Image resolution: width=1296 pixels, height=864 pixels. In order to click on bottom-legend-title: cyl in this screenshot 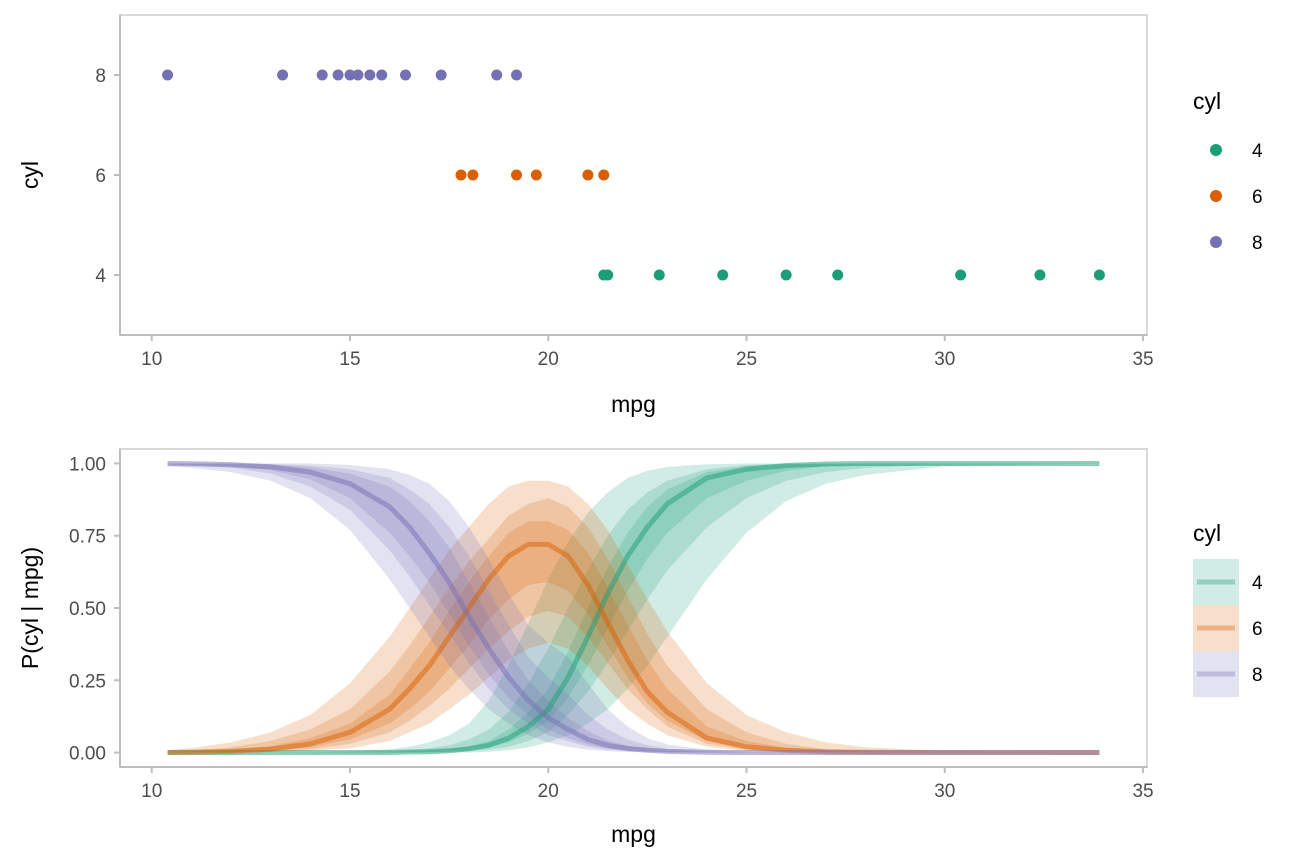, I will do `click(1207, 533)`.